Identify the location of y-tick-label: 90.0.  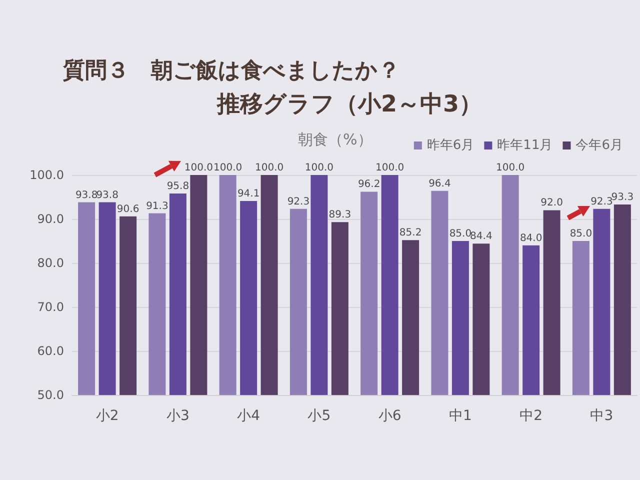
(50, 219).